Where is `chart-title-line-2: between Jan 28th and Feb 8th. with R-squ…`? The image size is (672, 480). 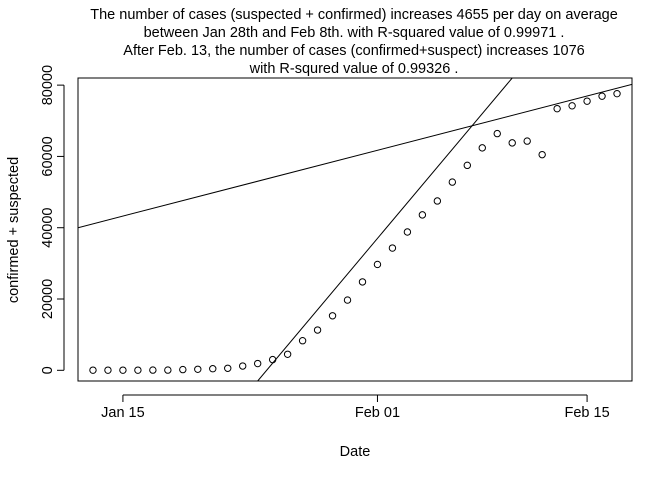 chart-title-line-2: between Jan 28th and Feb 8th. with R-squ… is located at coordinates (354, 33).